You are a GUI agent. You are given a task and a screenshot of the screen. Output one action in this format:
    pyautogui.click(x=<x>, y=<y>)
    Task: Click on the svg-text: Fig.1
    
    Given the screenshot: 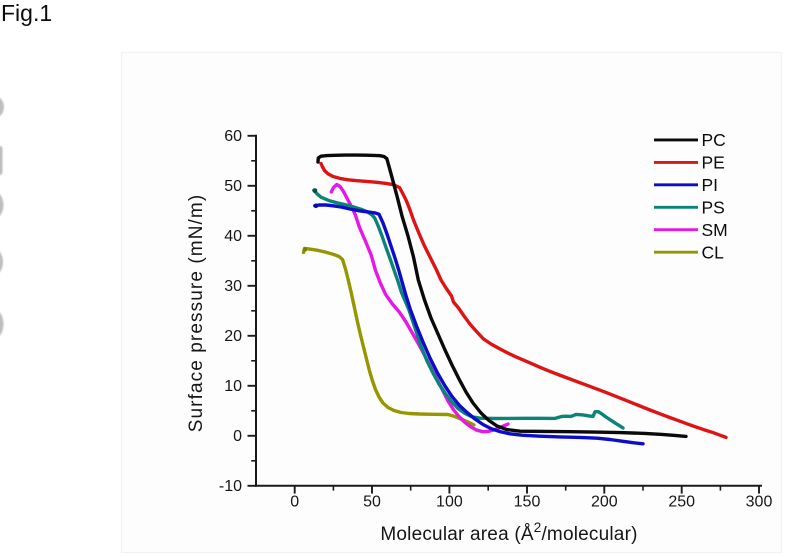 What is the action you would take?
    pyautogui.click(x=26, y=13)
    